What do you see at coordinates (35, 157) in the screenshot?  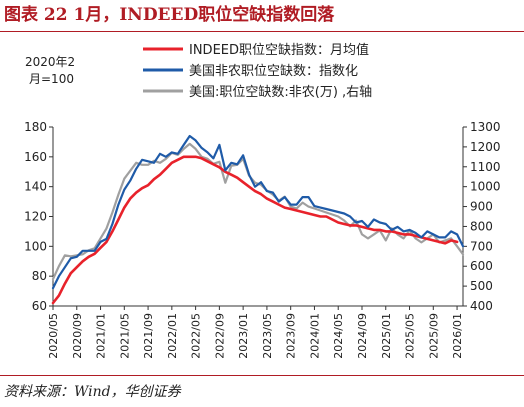 I see `y-left-tick-label: 160` at bounding box center [35, 157].